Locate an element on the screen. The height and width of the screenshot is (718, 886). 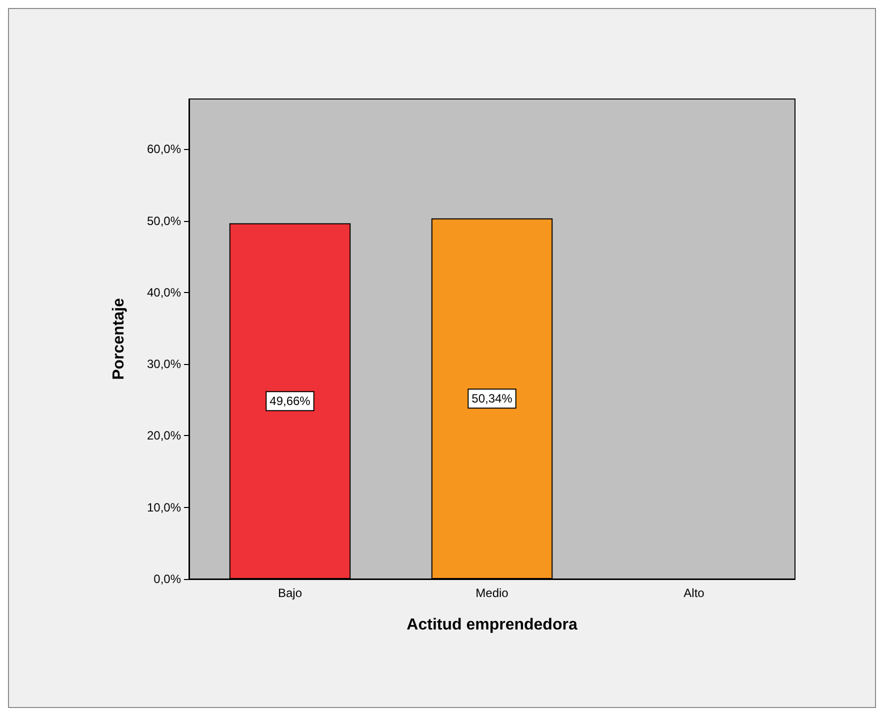
x-tick-label: Bajo is located at coordinates (290, 593).